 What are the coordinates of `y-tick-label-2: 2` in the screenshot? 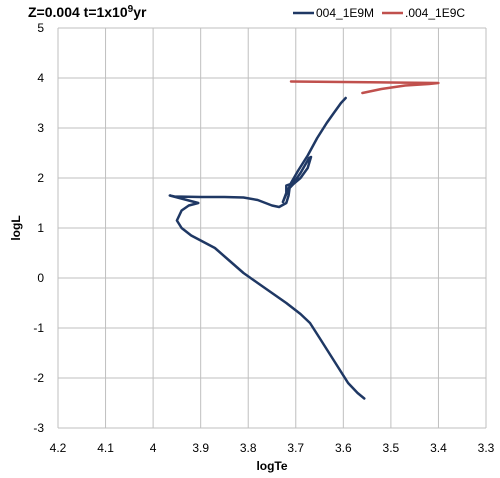 It's located at (40, 178).